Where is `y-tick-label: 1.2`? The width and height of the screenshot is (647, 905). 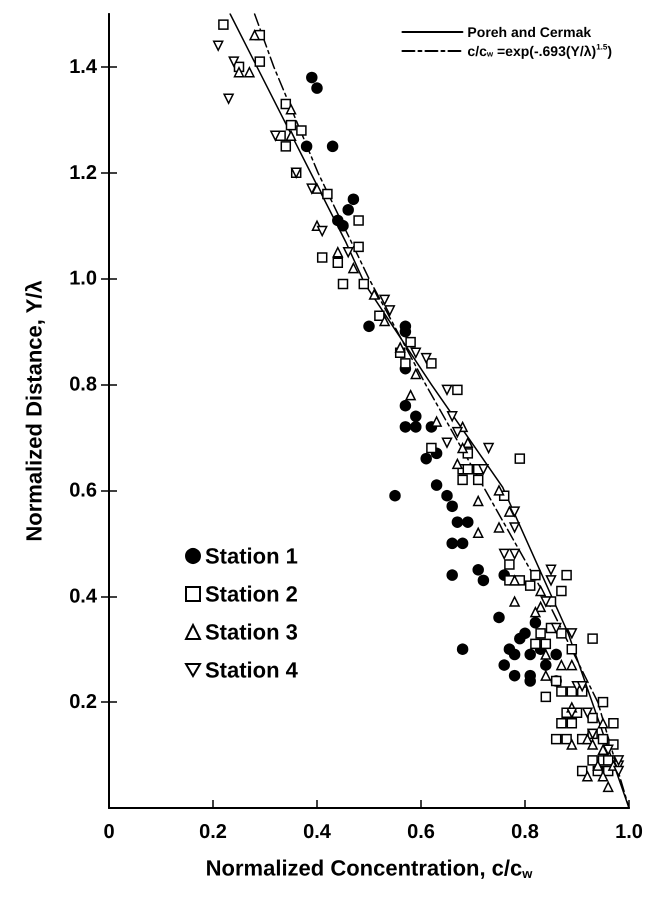
y-tick-label: 1.2 is located at coordinates (83, 173).